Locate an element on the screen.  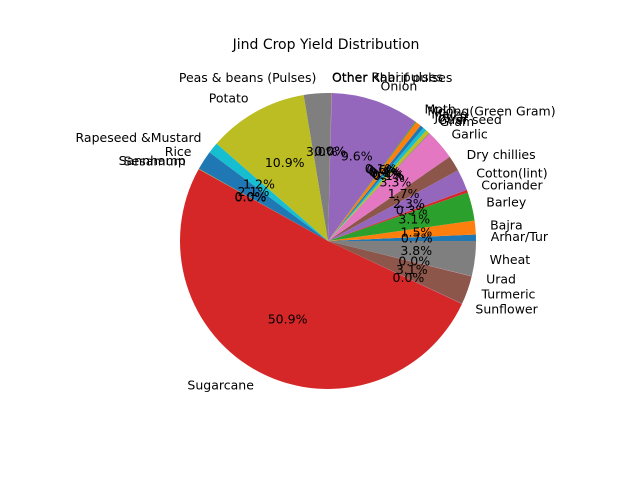
slice-percent-urad: 0.0% is located at coordinates (414, 261).